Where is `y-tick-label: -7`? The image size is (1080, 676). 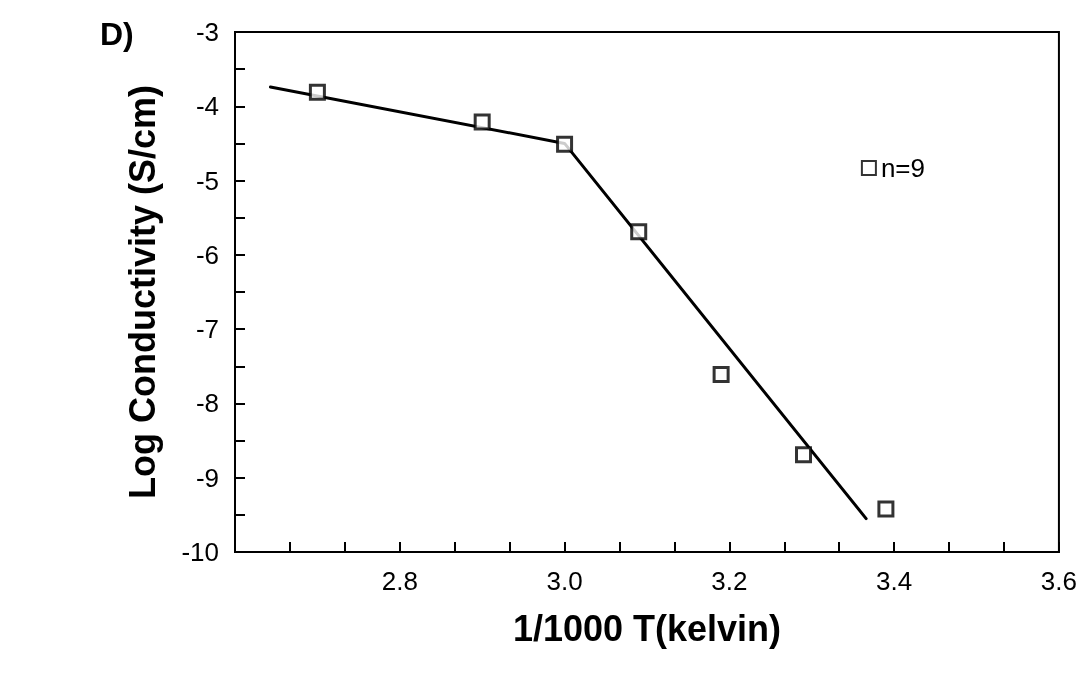
y-tick-label: -7 is located at coordinates (207, 329).